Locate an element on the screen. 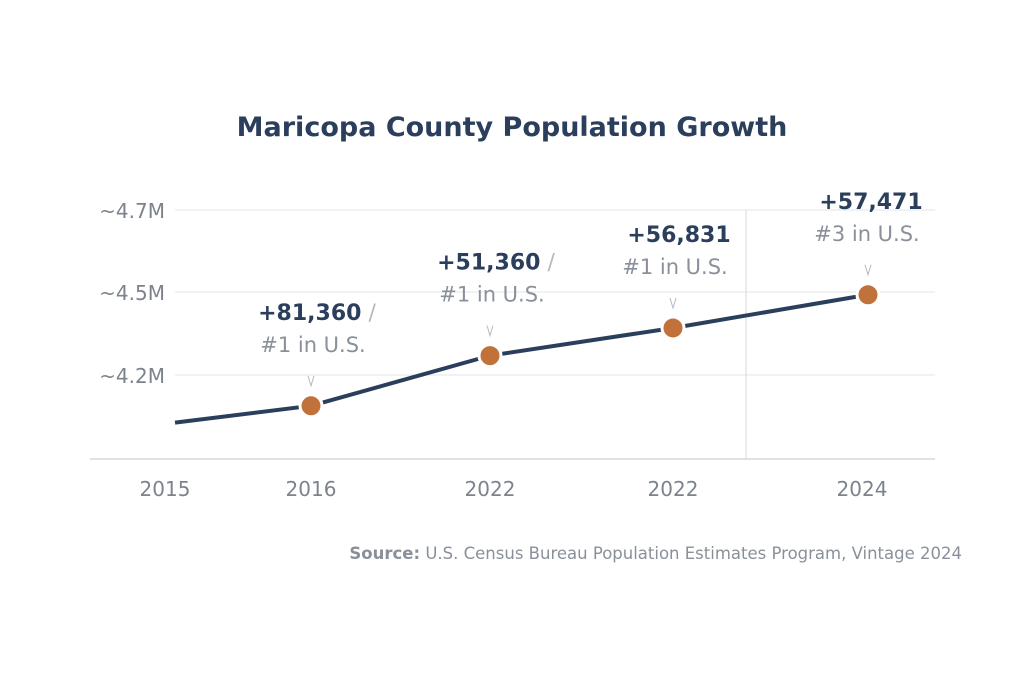  y-tick-label: ~4.7M is located at coordinates (132, 211).